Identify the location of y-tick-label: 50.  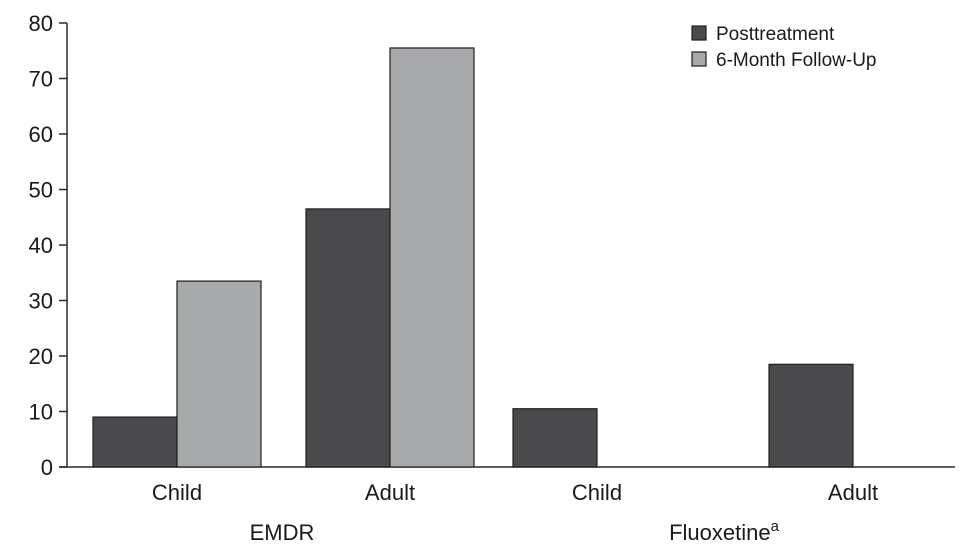
(41, 190).